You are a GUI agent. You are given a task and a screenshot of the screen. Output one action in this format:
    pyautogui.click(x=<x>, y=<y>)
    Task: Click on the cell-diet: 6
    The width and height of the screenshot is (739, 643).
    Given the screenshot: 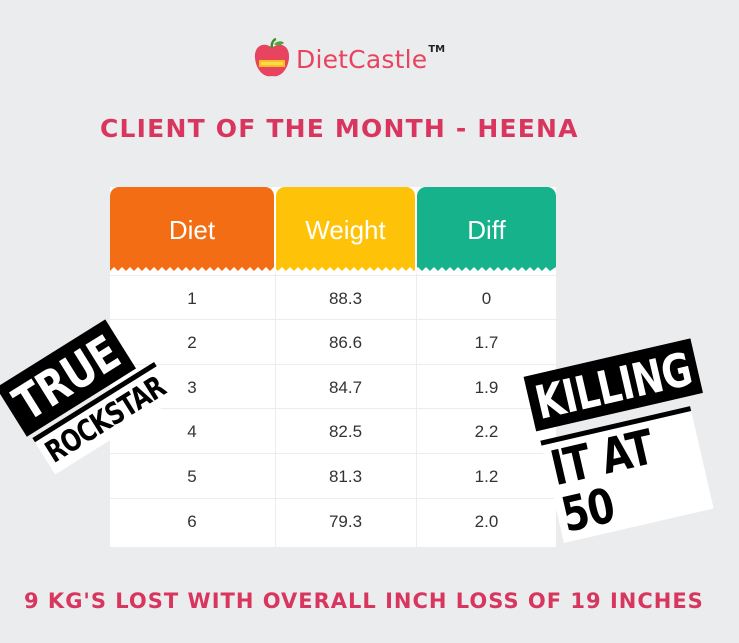 What is the action you would take?
    pyautogui.click(x=192, y=521)
    